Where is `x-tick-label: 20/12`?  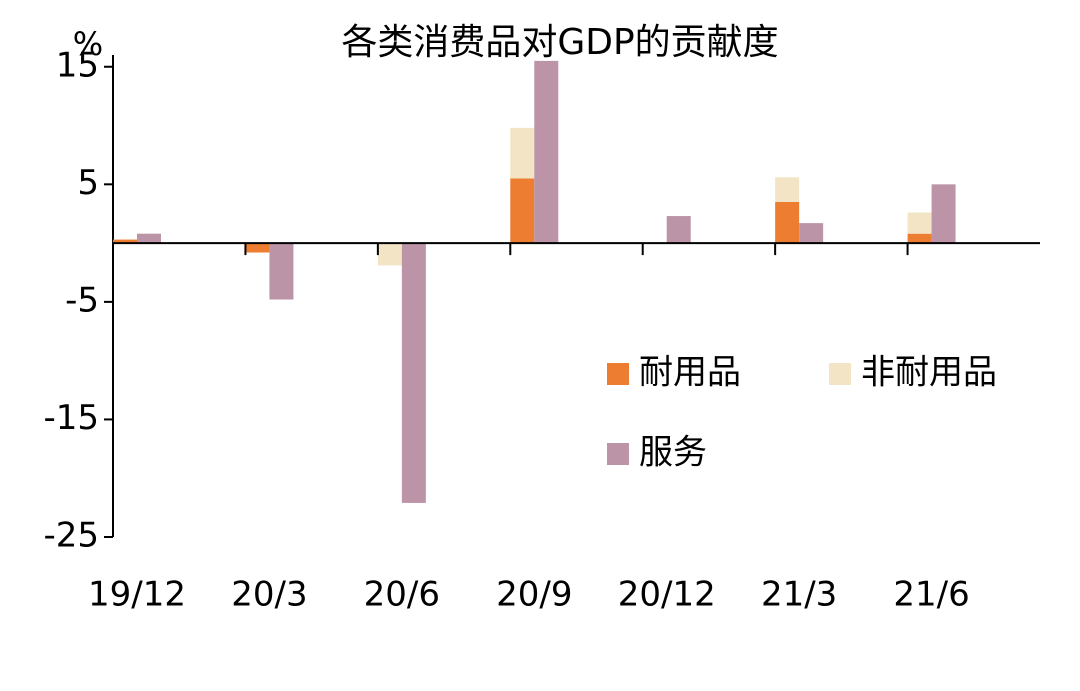 x-tick-label: 20/12 is located at coordinates (667, 595).